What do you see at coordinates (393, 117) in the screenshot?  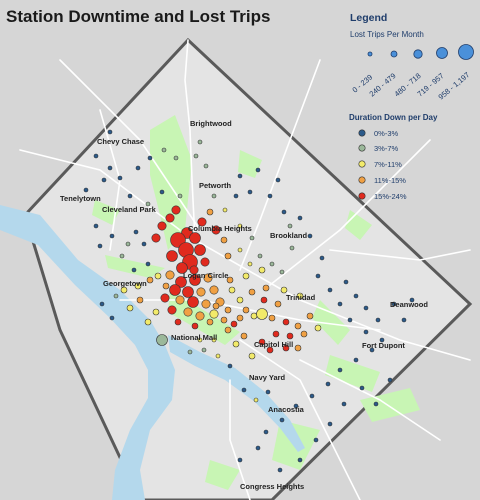 I see `legend-color-title: Duration Down per Day` at bounding box center [393, 117].